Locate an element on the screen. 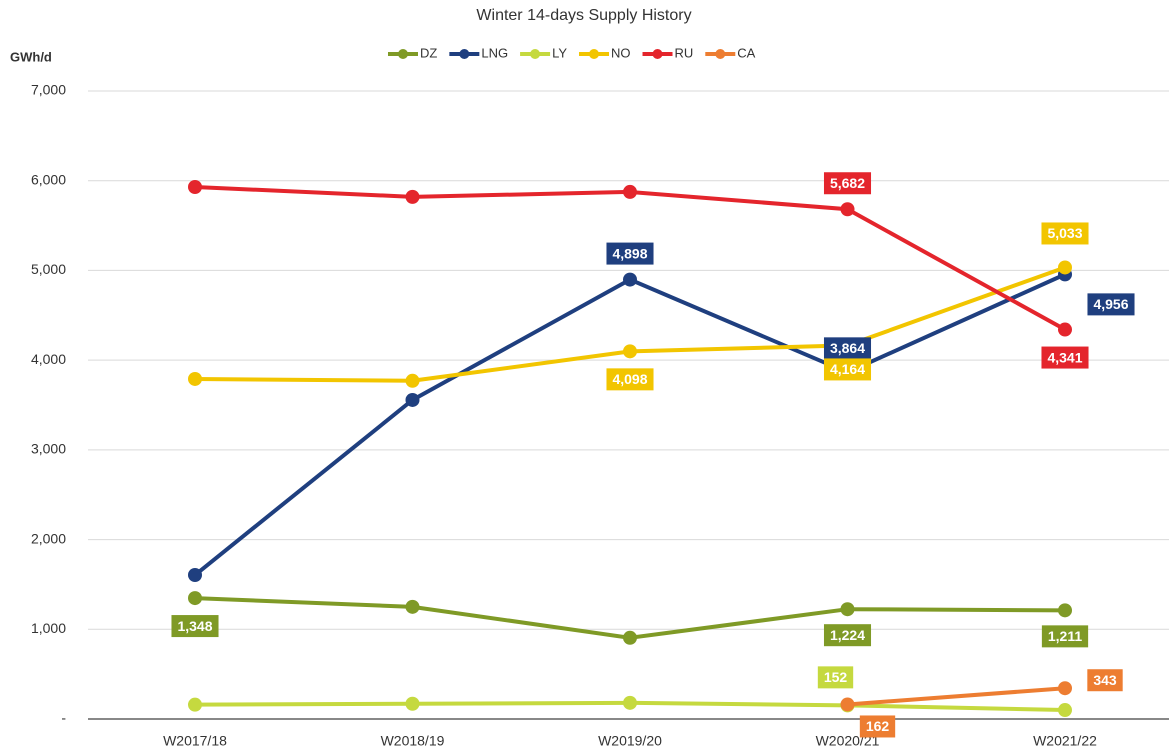  legend-label: DZ is located at coordinates (428, 52).